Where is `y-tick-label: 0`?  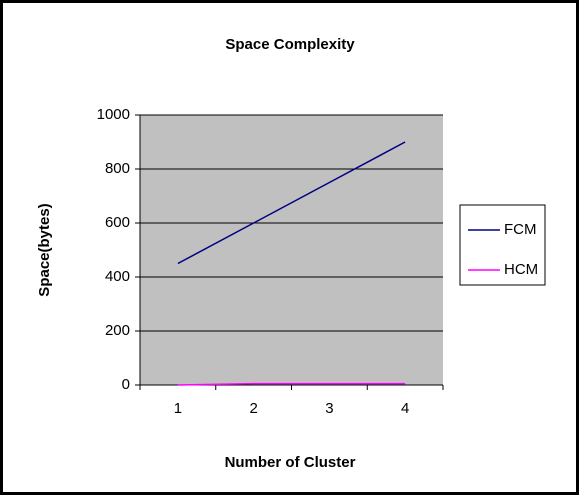 y-tick-label: 0 is located at coordinates (126, 384).